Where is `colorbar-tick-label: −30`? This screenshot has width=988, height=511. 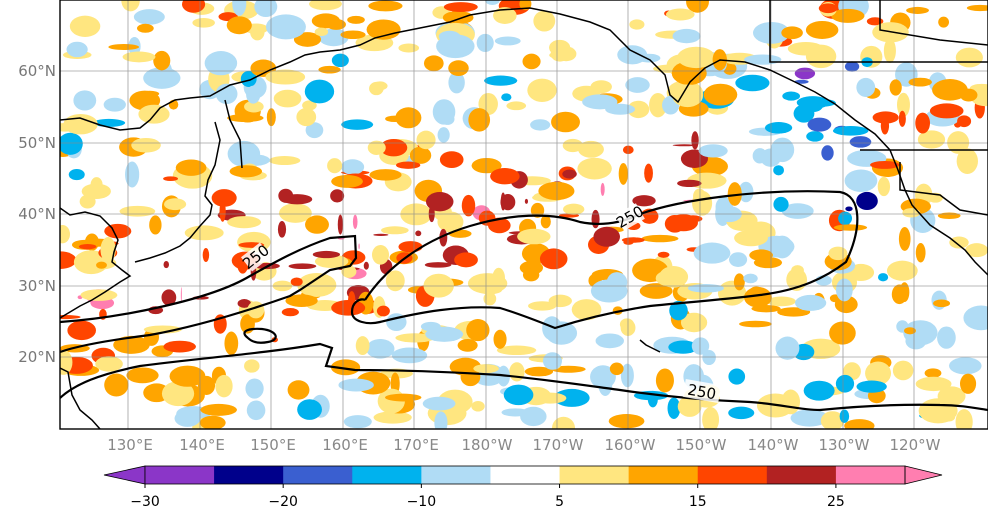 colorbar-tick-label: −30 is located at coordinates (145, 502).